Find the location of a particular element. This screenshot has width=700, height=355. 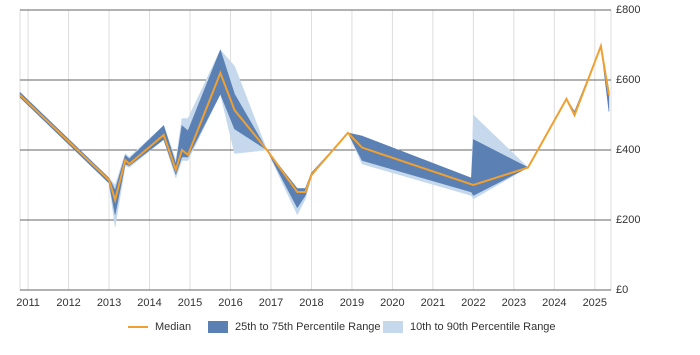

x-tick-label: 2015 is located at coordinates (190, 303).